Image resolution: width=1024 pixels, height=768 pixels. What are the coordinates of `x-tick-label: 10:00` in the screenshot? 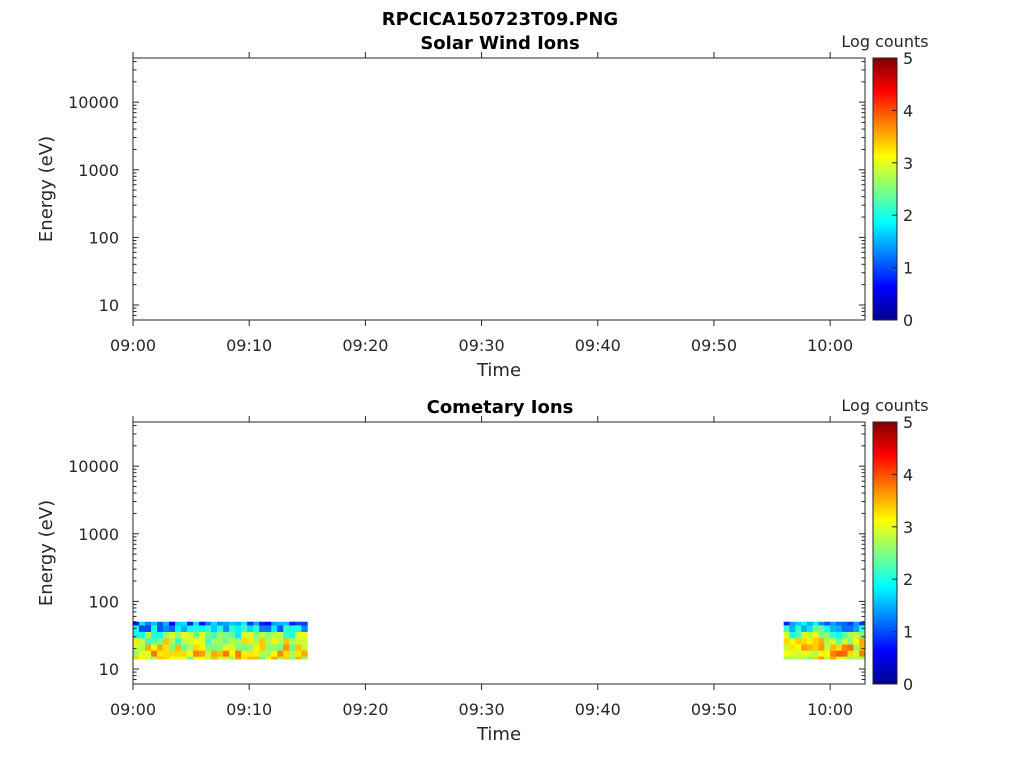 It's located at (830, 709).